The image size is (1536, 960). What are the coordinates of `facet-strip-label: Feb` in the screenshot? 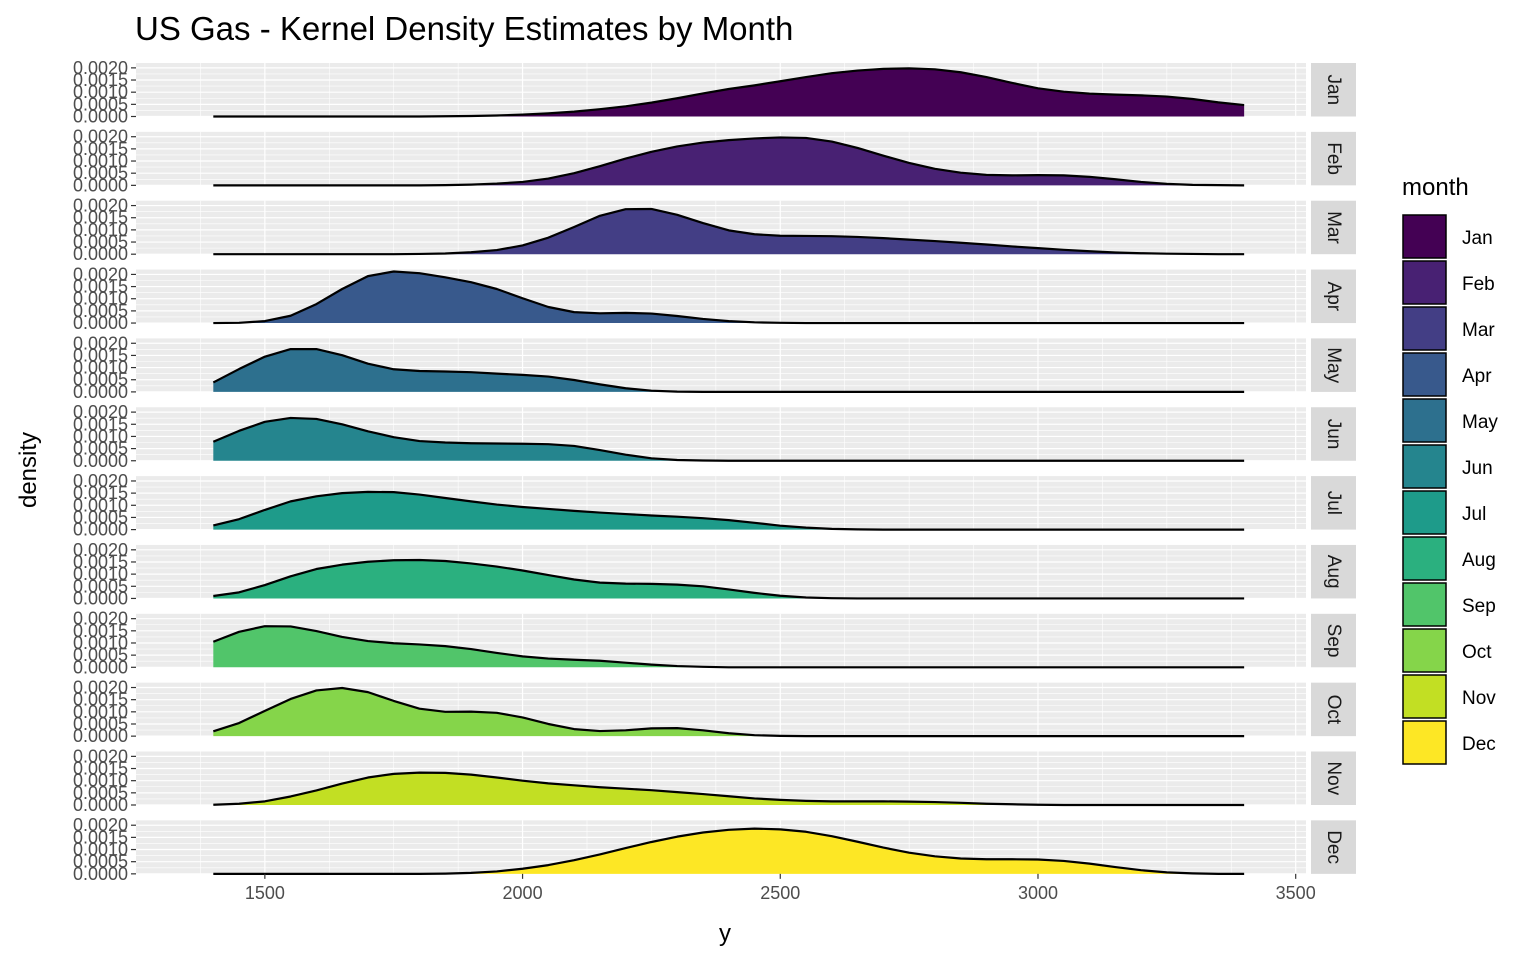 It's located at (1333, 158).